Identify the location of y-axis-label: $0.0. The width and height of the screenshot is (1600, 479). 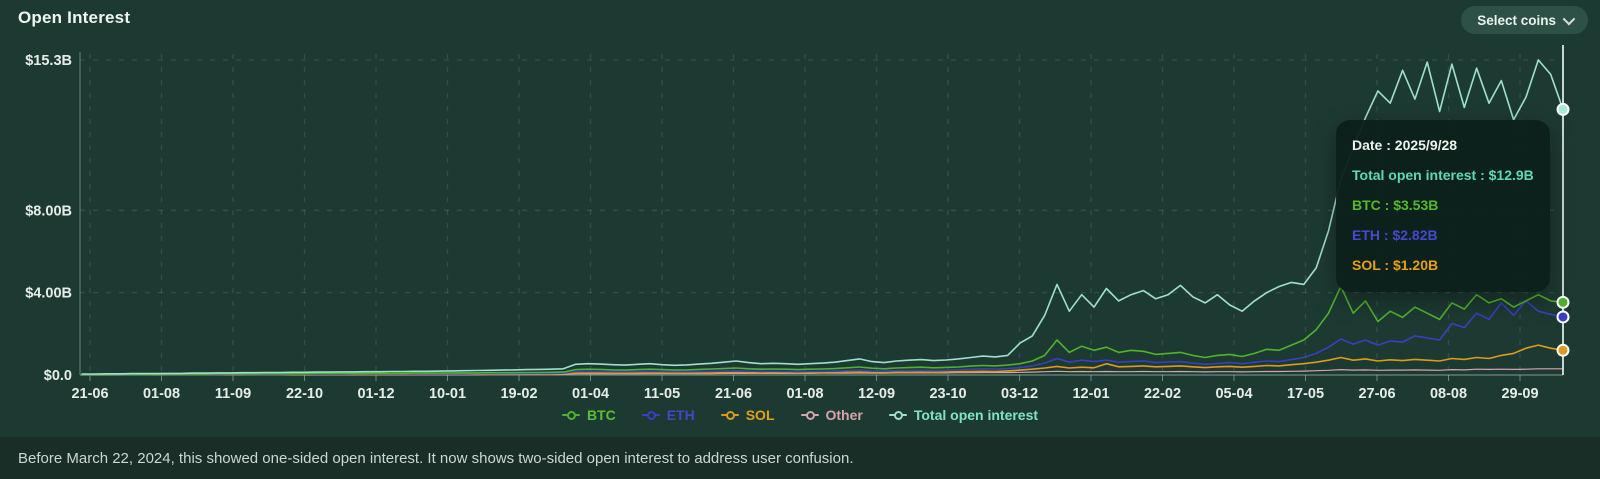
(58, 376).